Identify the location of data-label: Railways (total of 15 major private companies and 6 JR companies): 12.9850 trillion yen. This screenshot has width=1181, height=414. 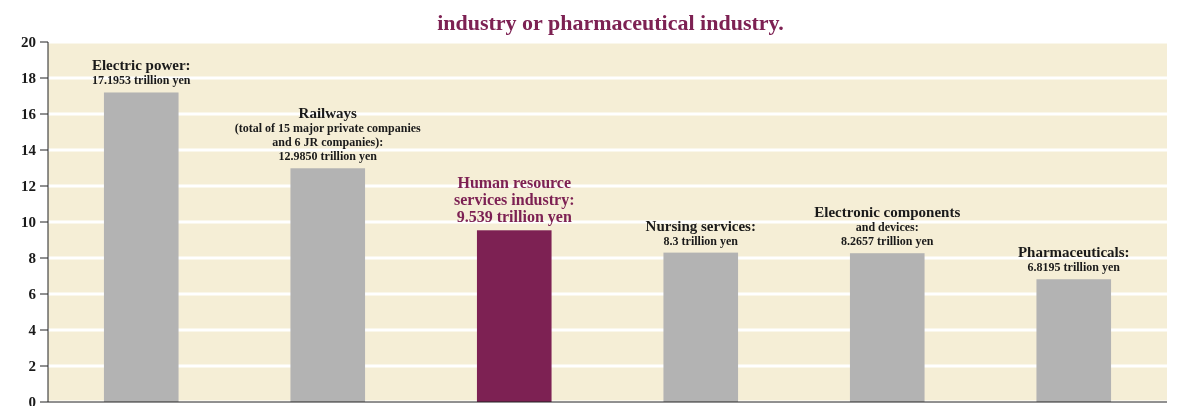
(328, 134).